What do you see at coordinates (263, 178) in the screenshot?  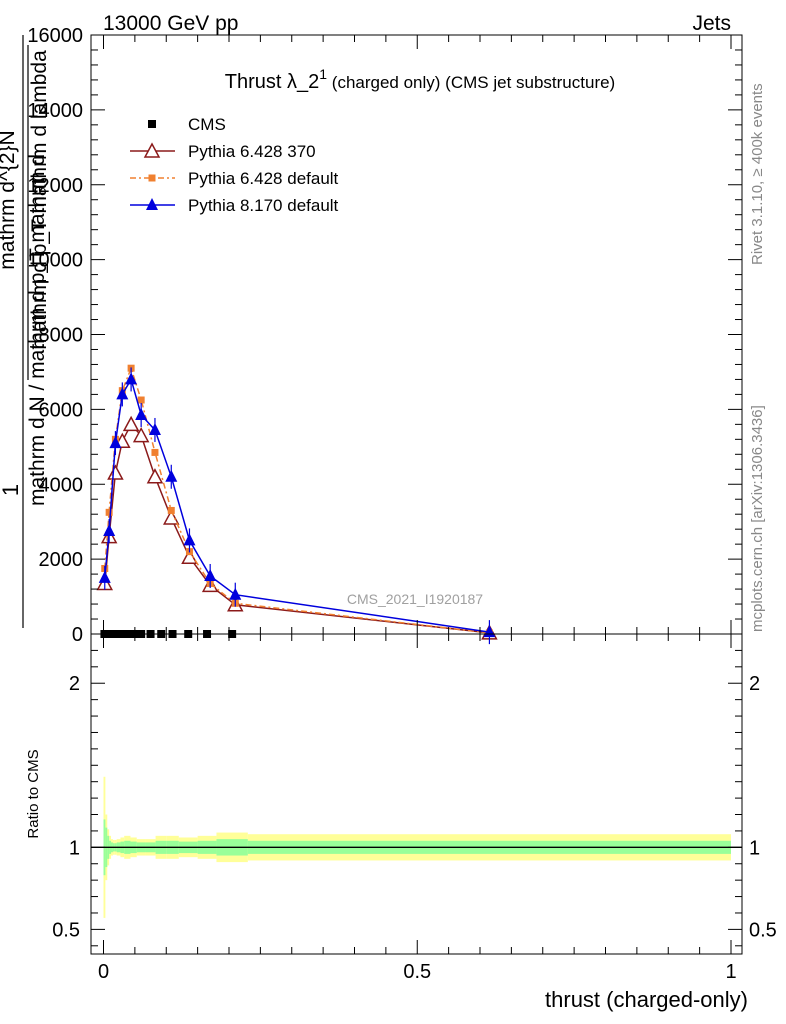 I see `legend-label: Pythia 6.428 default` at bounding box center [263, 178].